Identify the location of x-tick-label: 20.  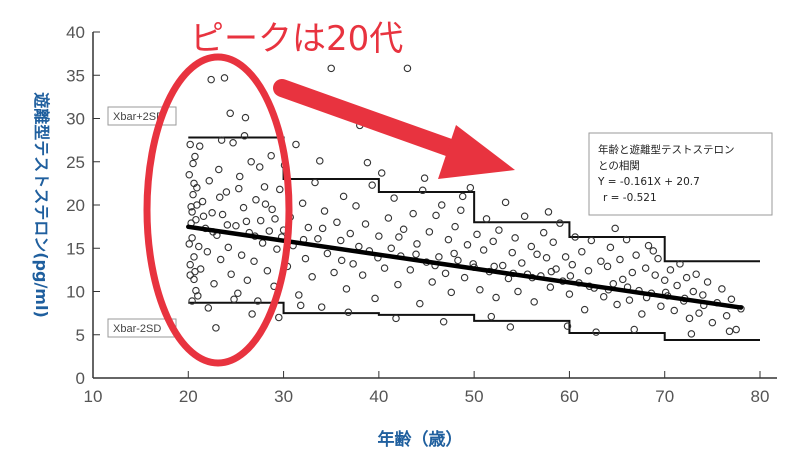
(188, 396).